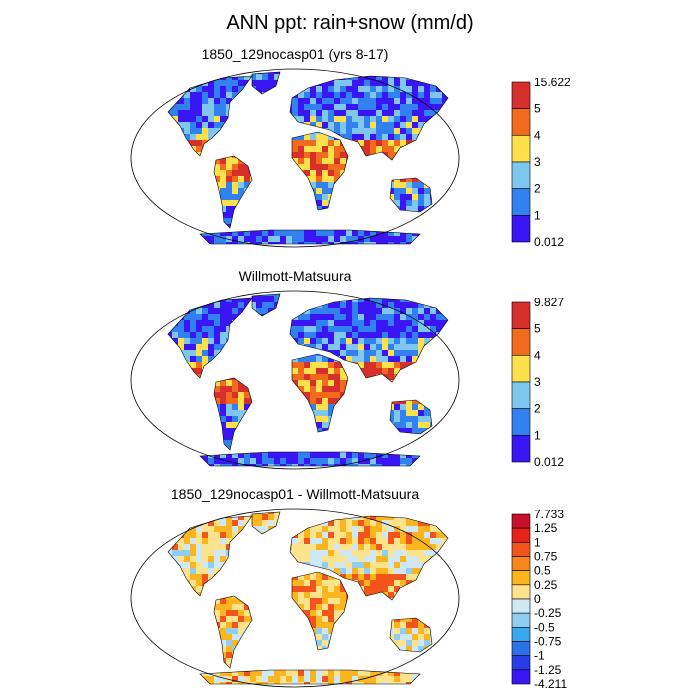 This screenshot has height=700, width=700. Describe the element at coordinates (542, 571) in the screenshot. I see `colorbar-label: 0.5` at that location.